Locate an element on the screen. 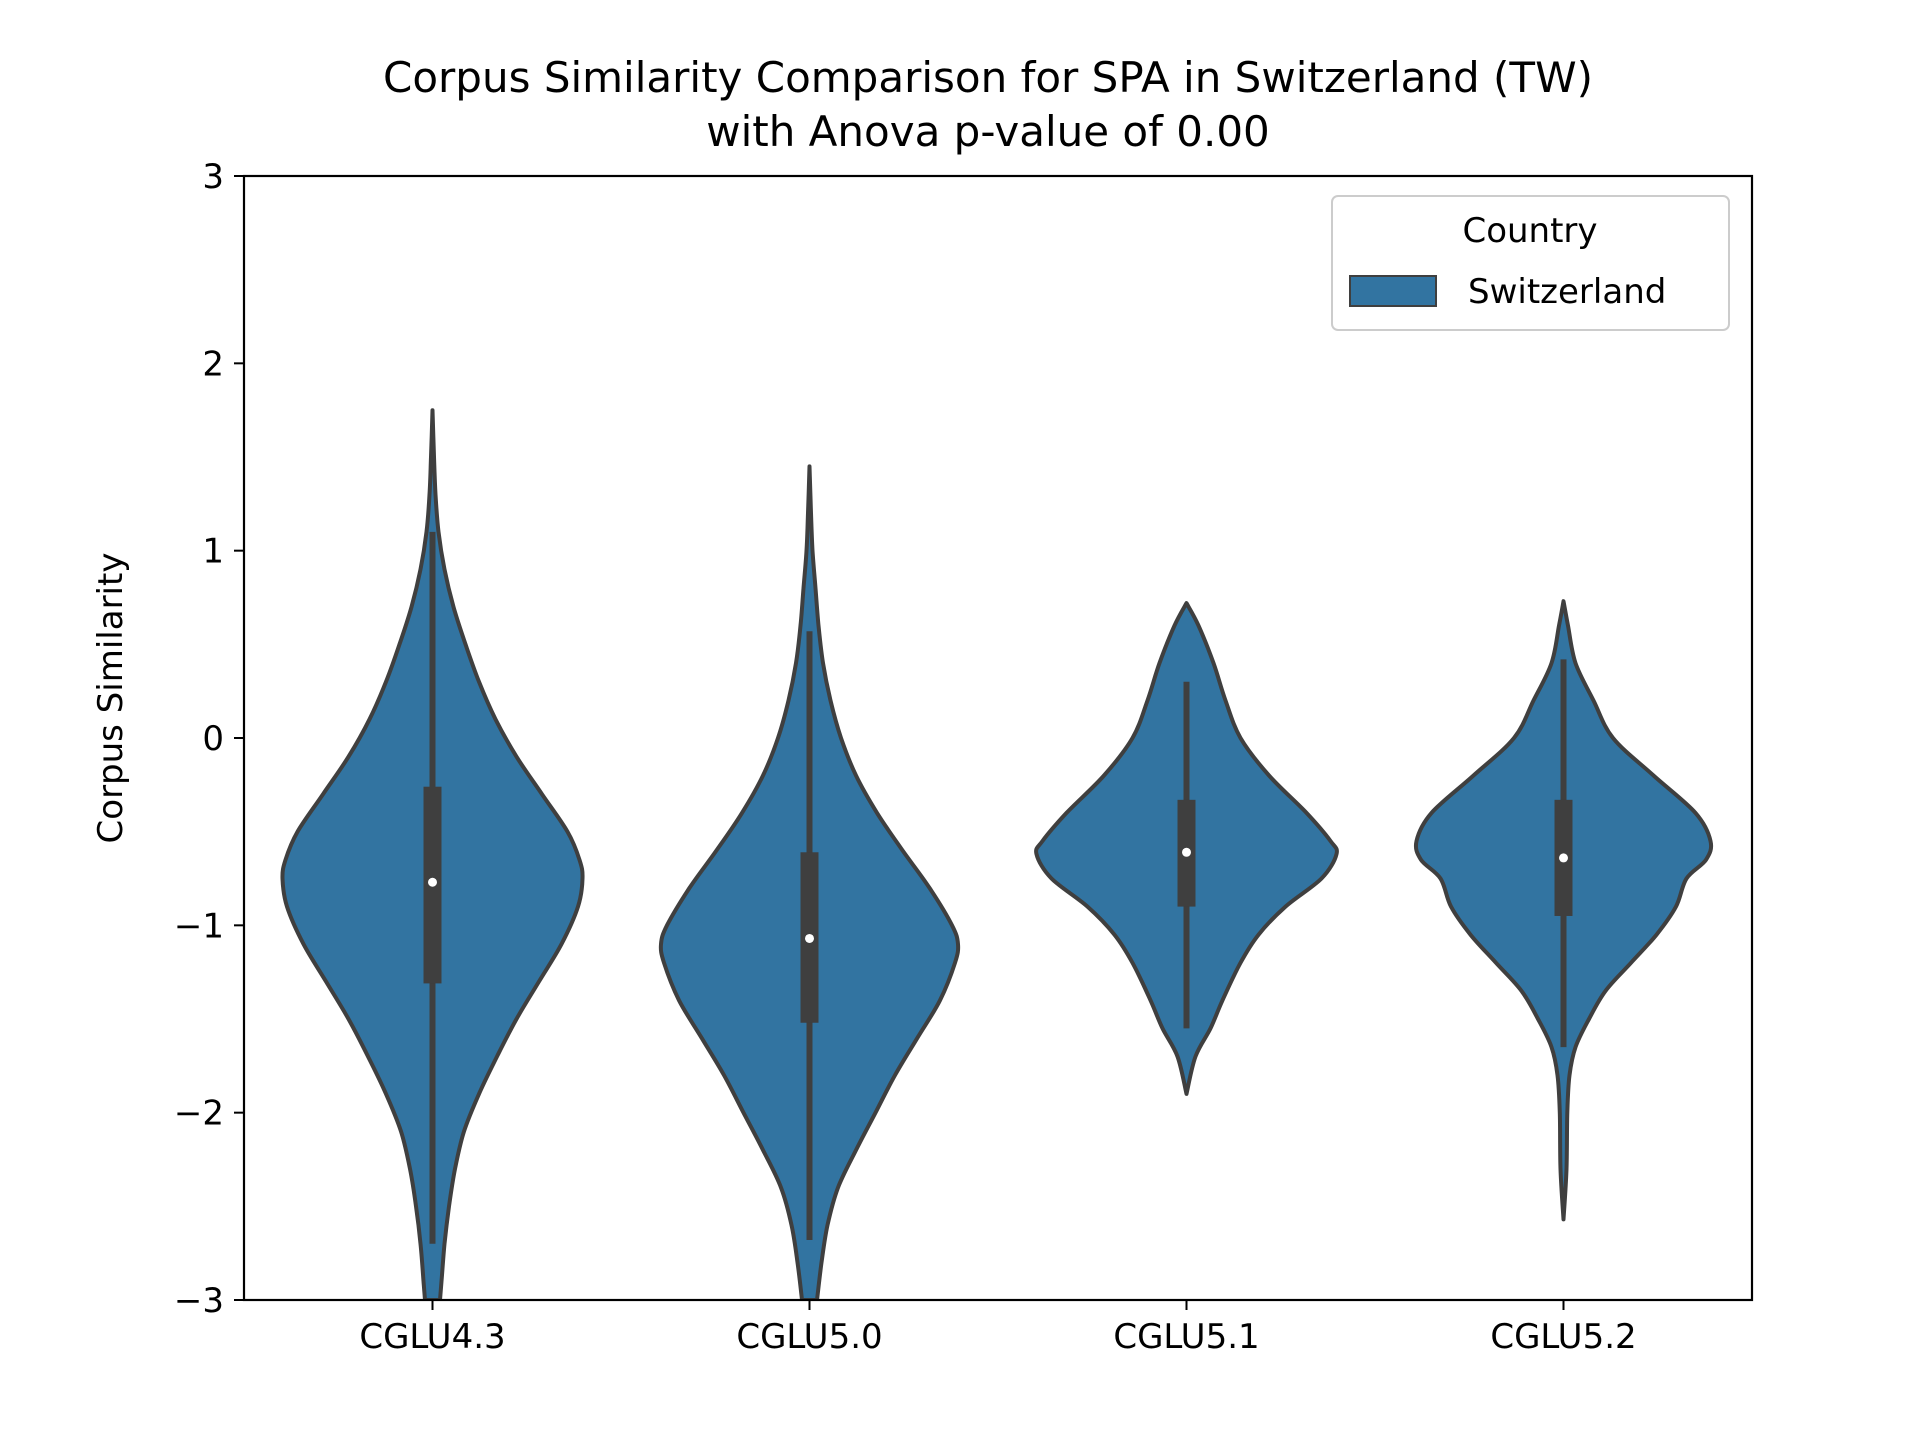  y-tick-label: −1 is located at coordinates (199, 926).